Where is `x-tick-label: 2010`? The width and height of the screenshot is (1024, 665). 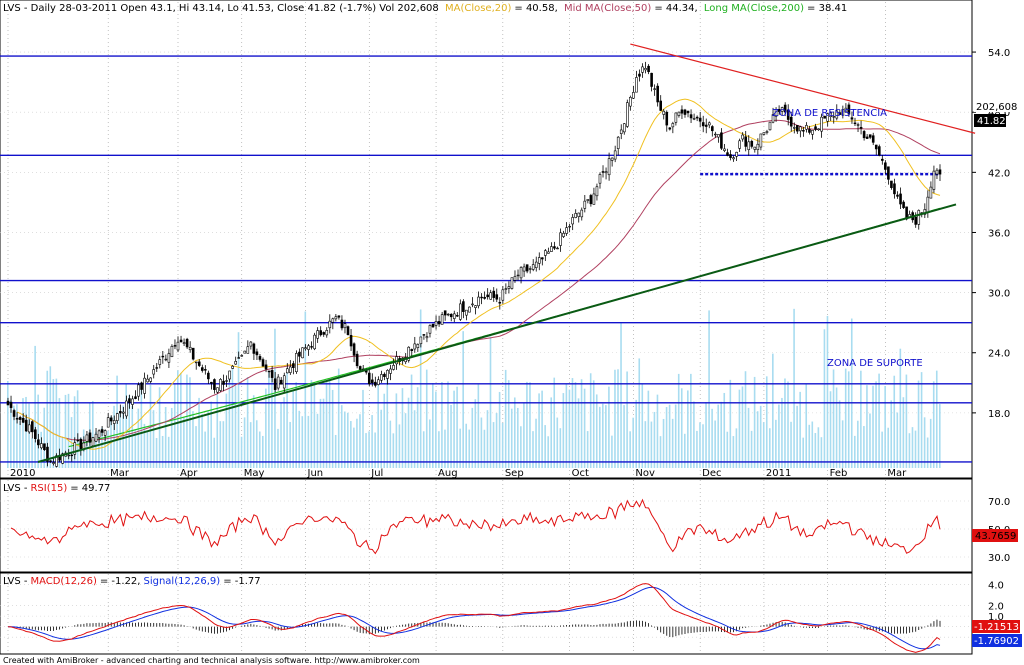 x-tick-label: 2010 is located at coordinates (22, 473).